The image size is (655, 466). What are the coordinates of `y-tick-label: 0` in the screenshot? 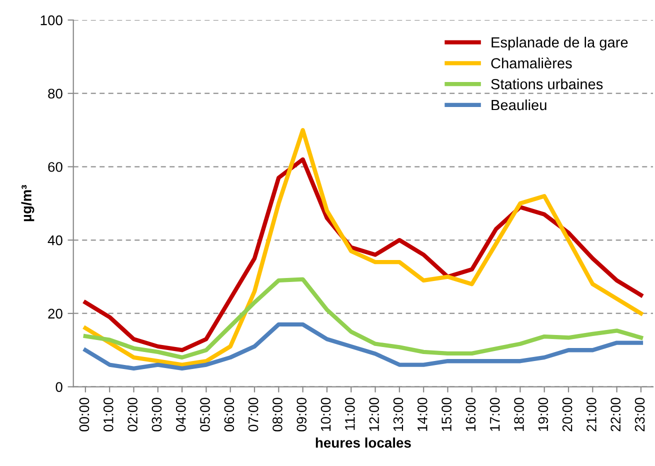 It's located at (59, 387).